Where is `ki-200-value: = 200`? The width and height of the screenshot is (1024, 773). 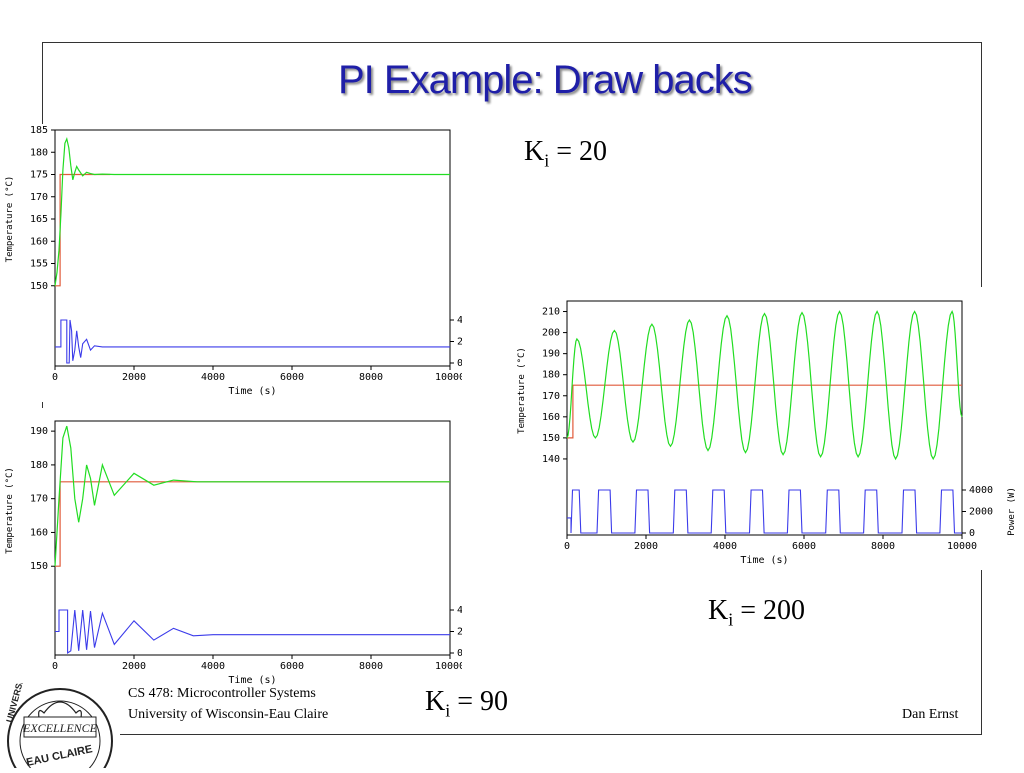 ki-200-value: = 200 is located at coordinates (769, 610).